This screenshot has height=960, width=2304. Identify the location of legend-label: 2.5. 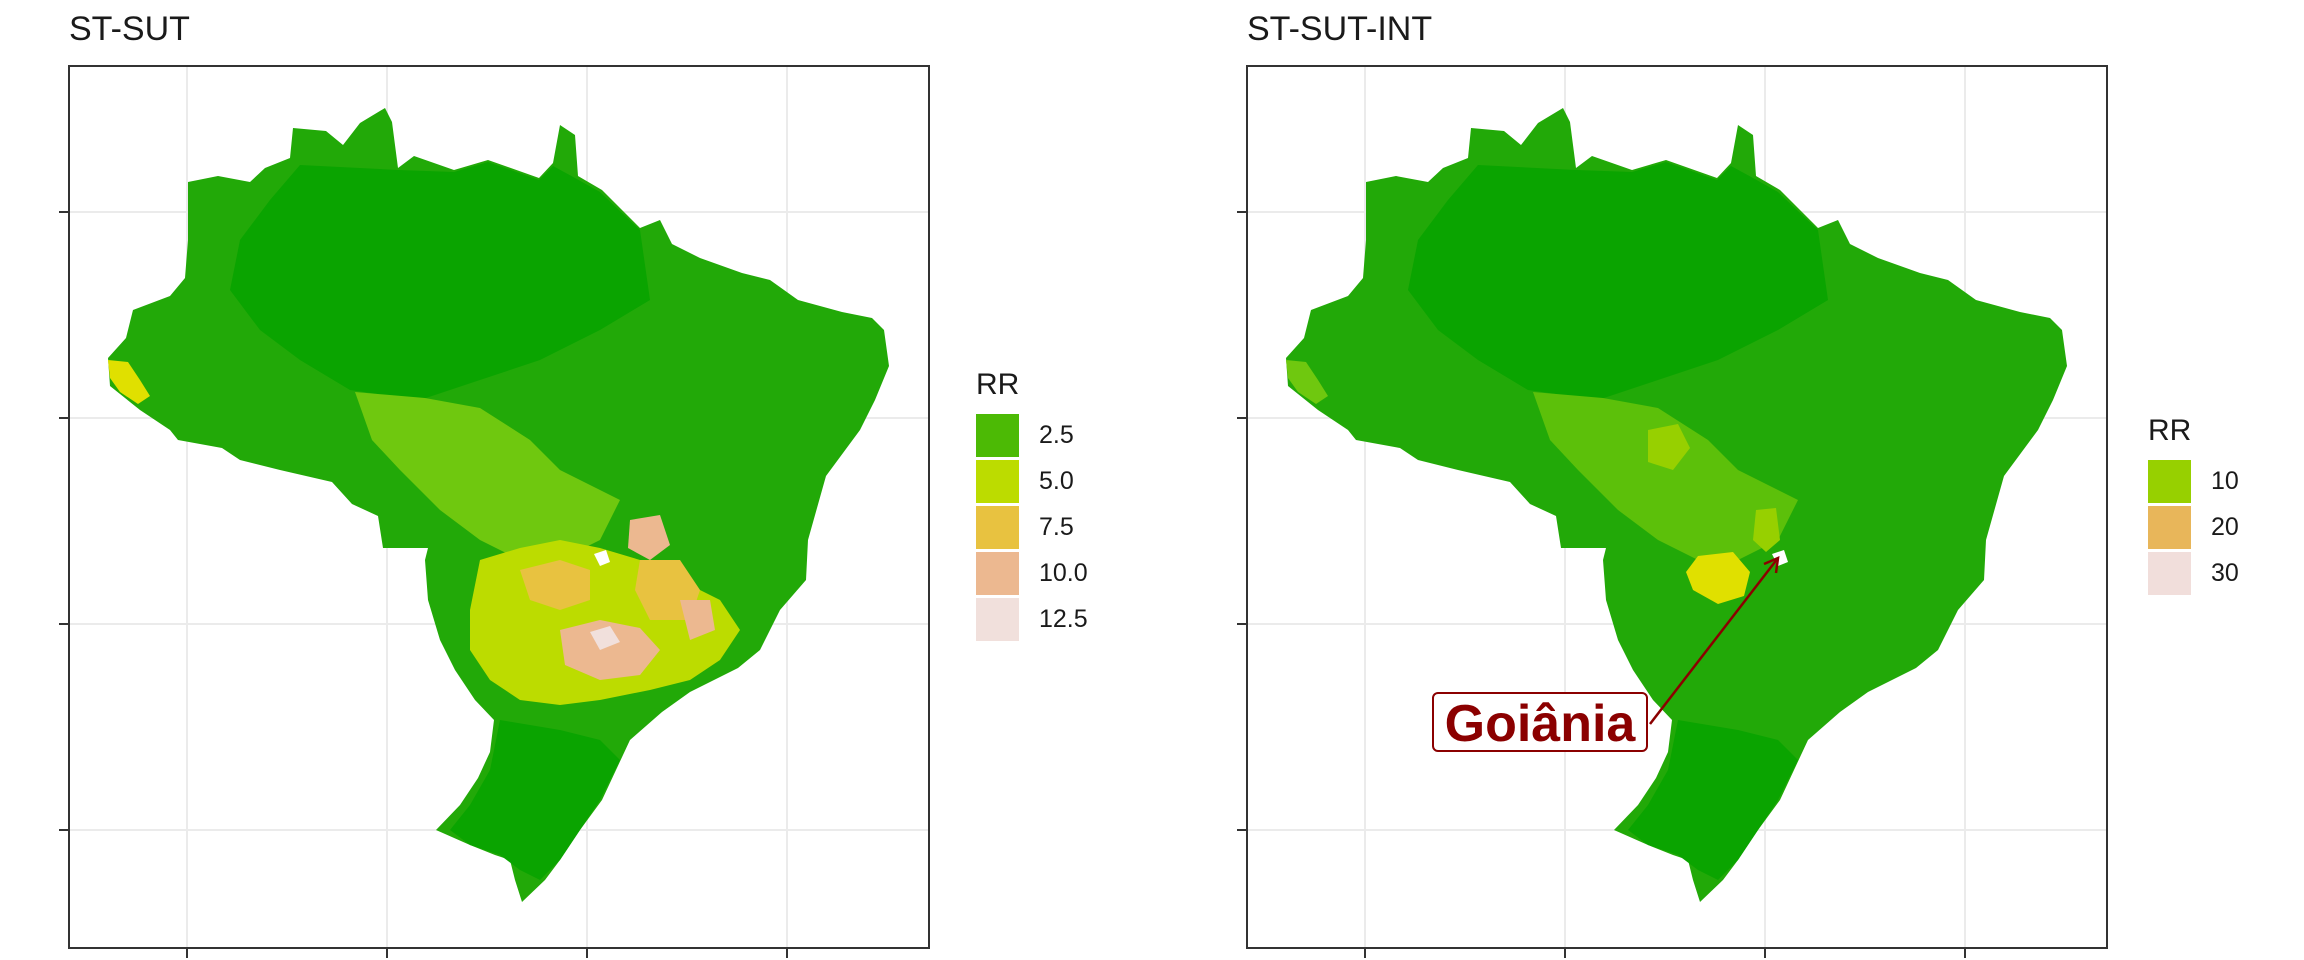
(1056, 434).